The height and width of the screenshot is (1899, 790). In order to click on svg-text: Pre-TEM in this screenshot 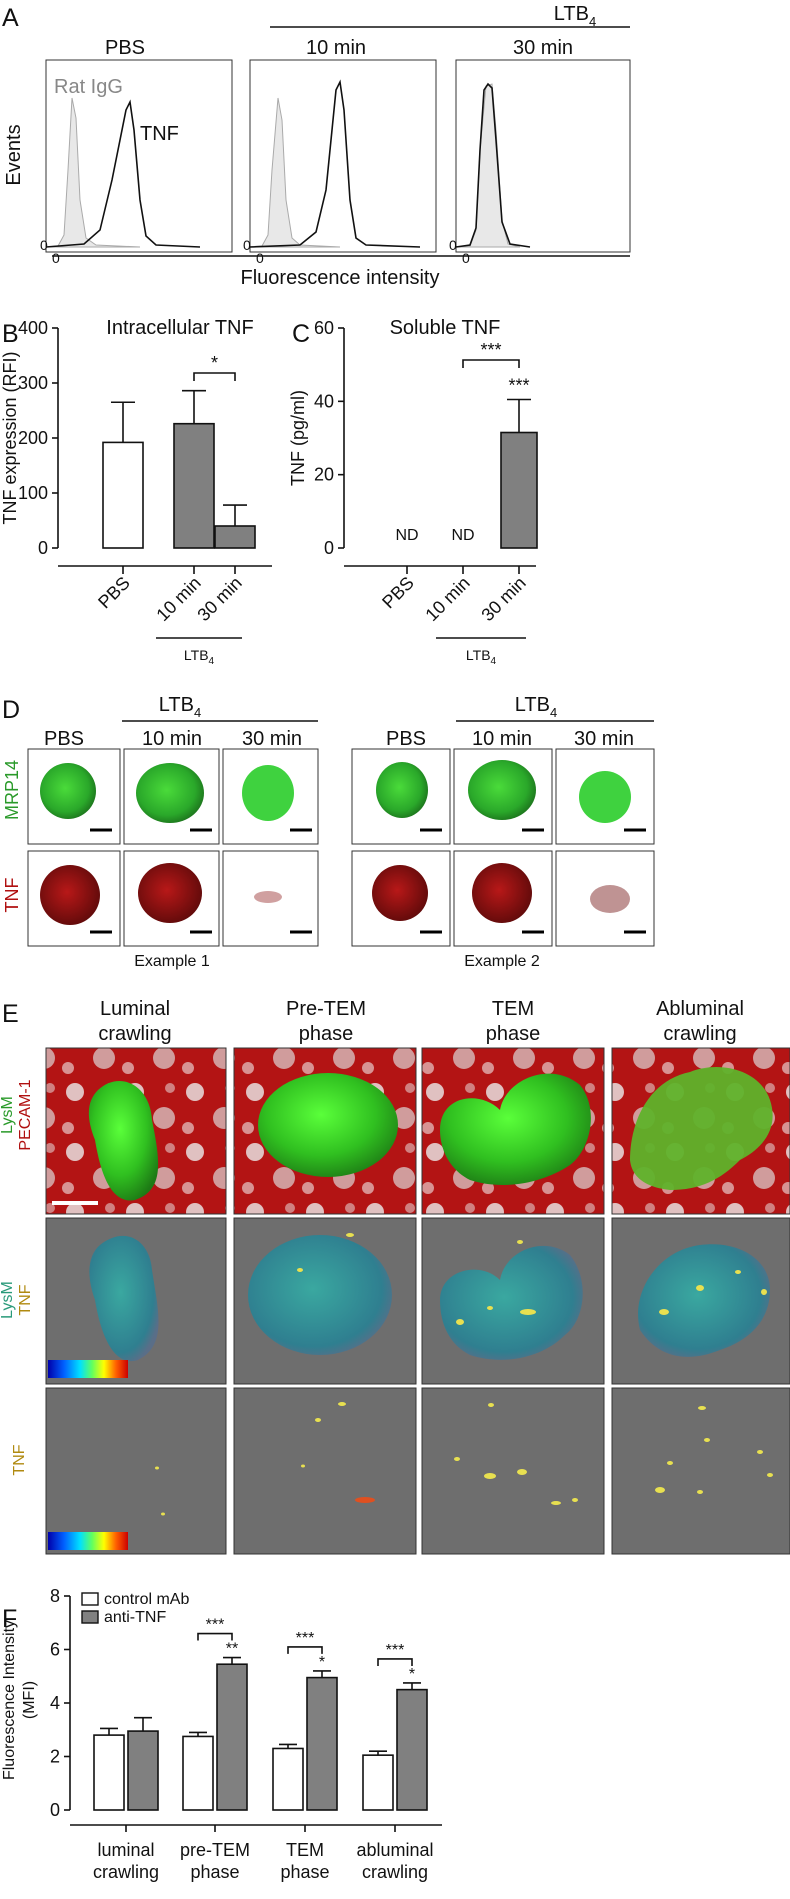, I will do `click(326, 1009)`.